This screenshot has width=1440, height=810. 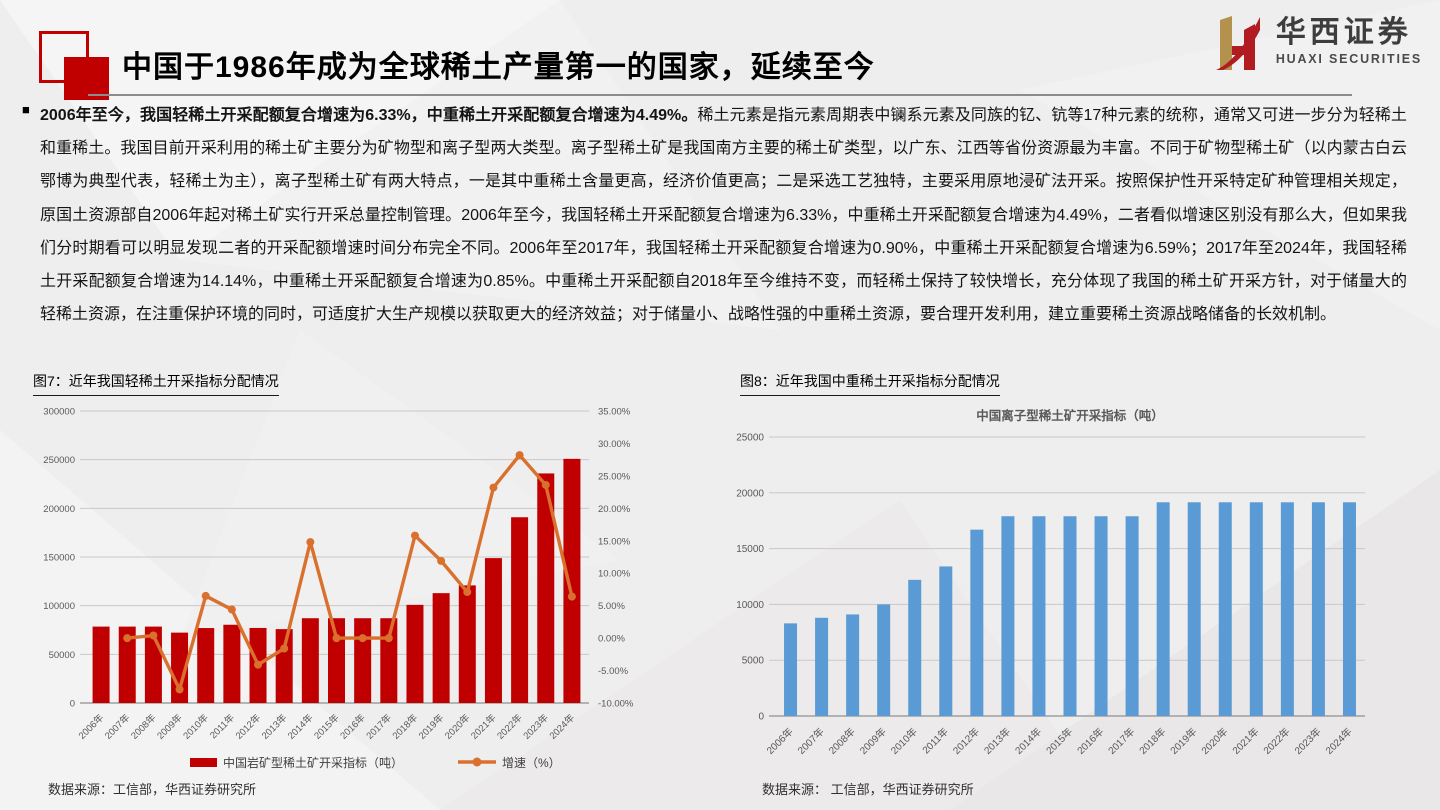 What do you see at coordinates (86, 78) in the screenshot?
I see `title-square-decoration` at bounding box center [86, 78].